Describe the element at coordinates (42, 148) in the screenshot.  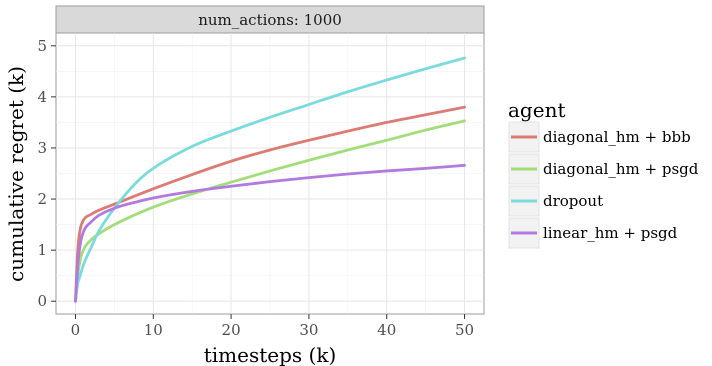
I see `y-tick-label: 3` at that location.